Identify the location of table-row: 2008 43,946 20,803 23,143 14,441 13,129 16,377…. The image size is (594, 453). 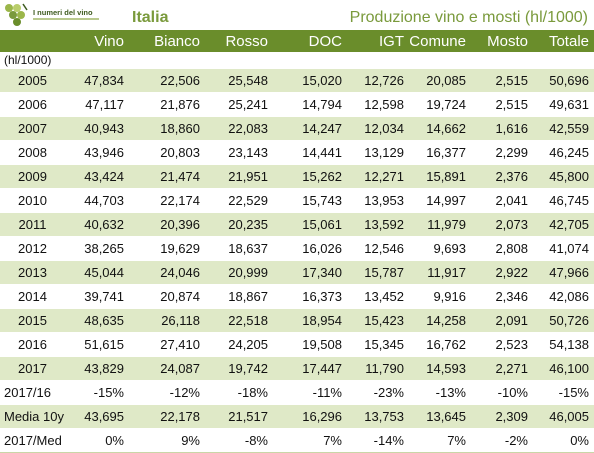
(297, 153).